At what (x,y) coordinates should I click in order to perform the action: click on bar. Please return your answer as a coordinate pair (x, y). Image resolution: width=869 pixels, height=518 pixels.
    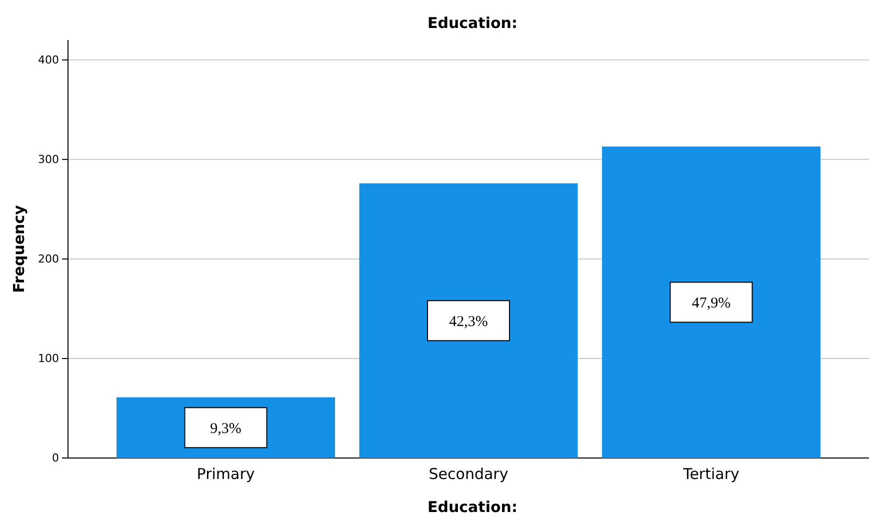
    Looking at the image, I should click on (468, 320).